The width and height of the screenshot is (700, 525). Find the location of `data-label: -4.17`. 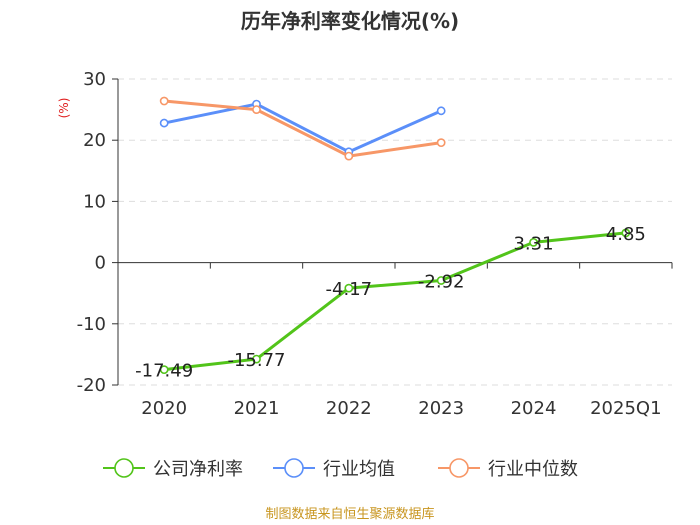

data-label: -4.17 is located at coordinates (349, 289).